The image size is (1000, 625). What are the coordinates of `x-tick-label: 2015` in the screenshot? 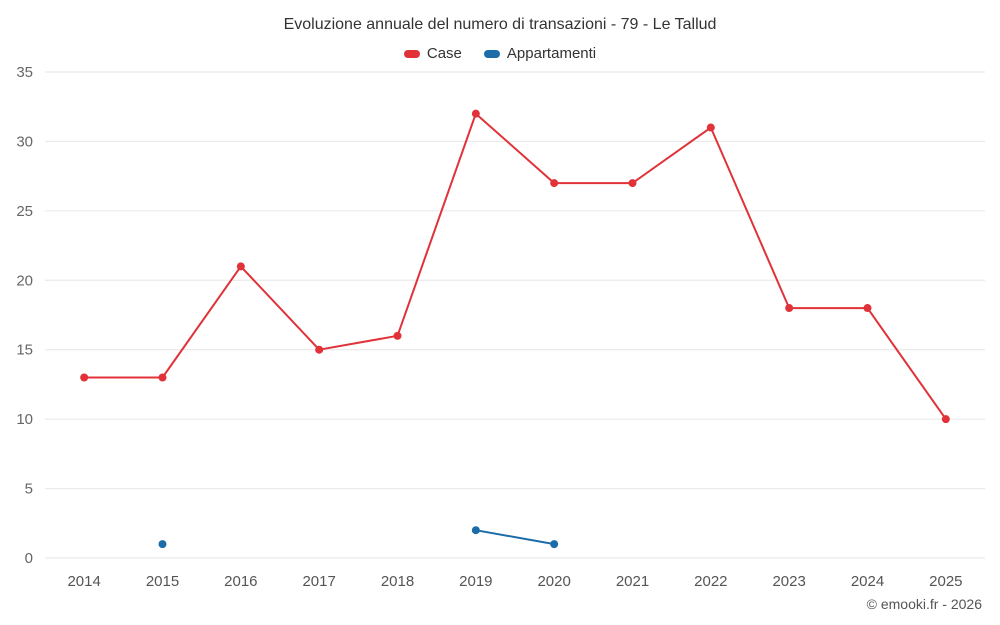 It's located at (162, 581).